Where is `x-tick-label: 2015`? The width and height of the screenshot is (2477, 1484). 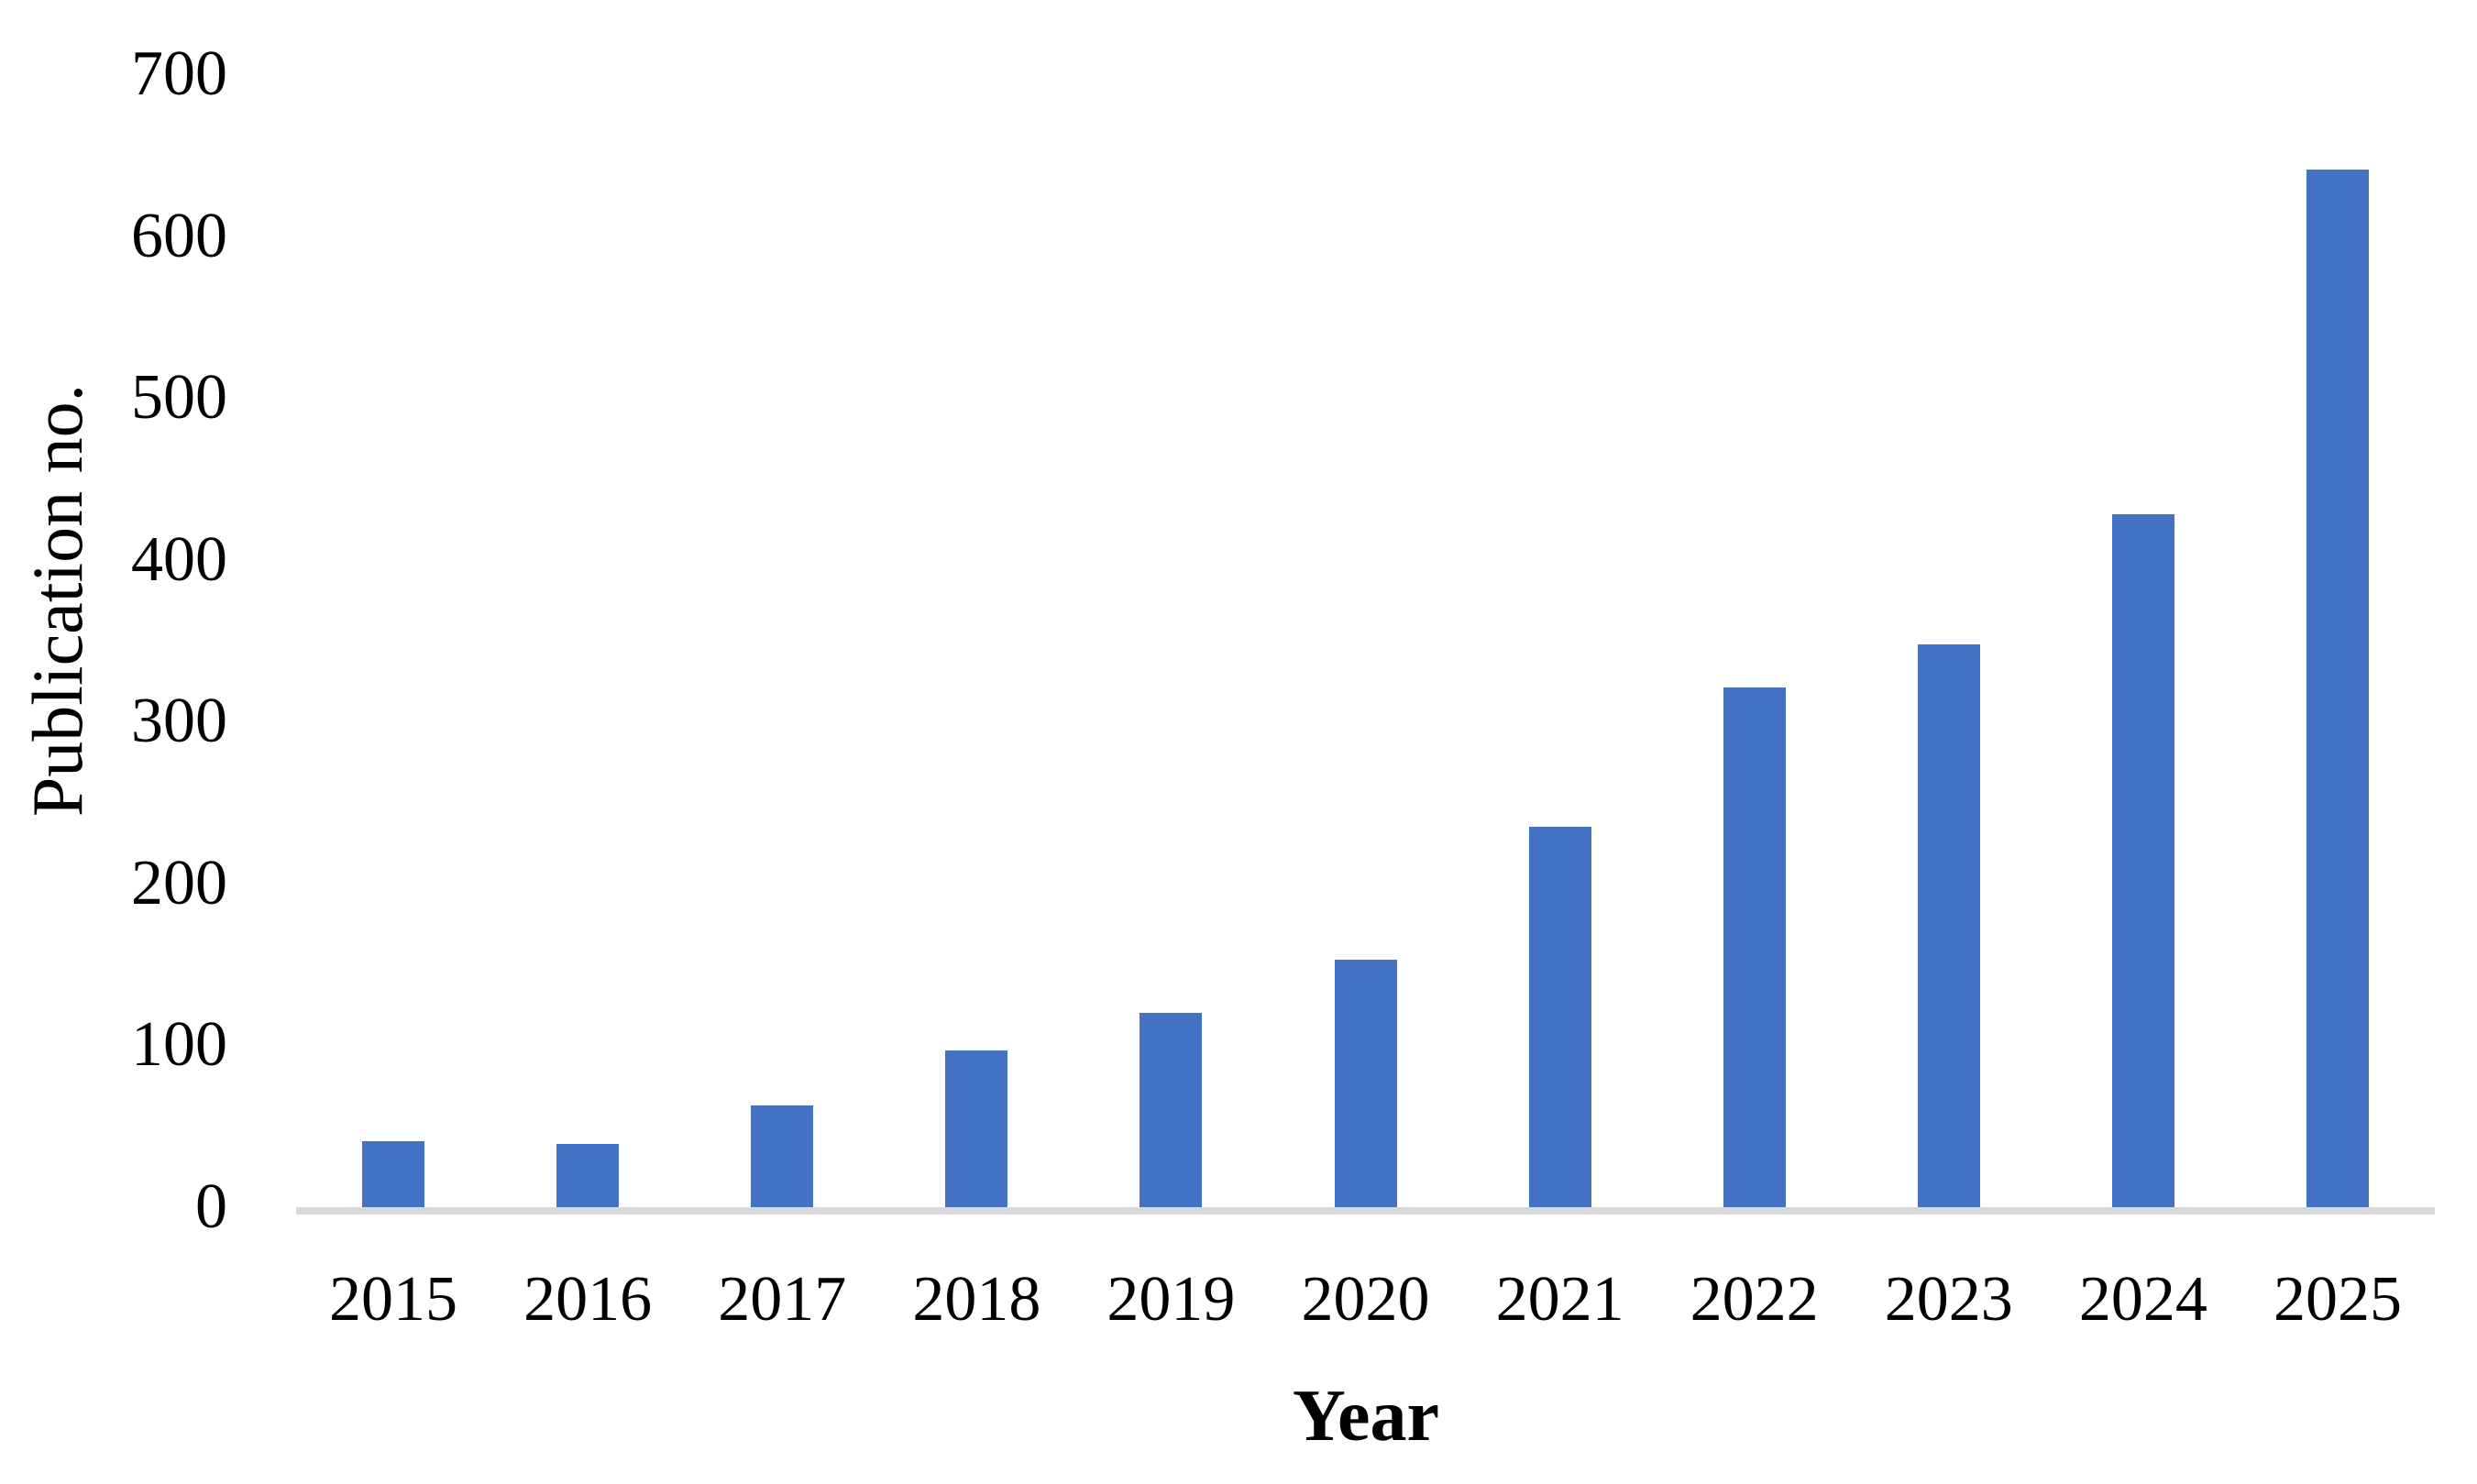 x-tick-label: 2015 is located at coordinates (393, 1299).